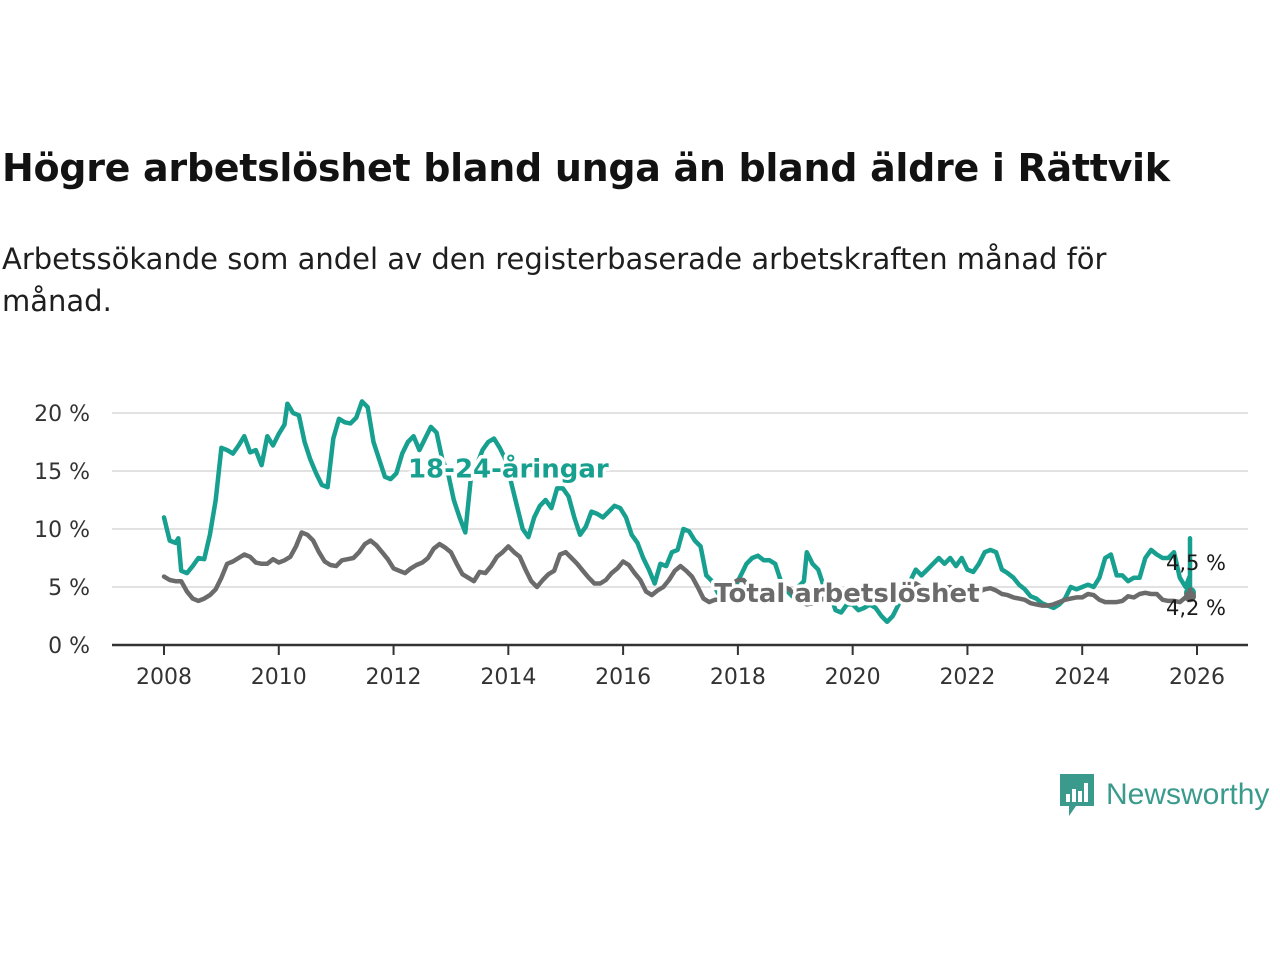 This screenshot has width=1280, height=960. What do you see at coordinates (623, 677) in the screenshot?
I see `x-tick-label: 2016` at bounding box center [623, 677].